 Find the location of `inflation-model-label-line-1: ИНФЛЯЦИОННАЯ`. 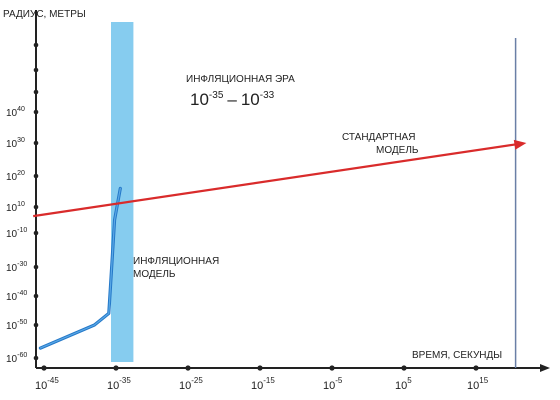

inflation-model-label-line-1: ИНФЛЯЦИОННАЯ is located at coordinates (176, 261).